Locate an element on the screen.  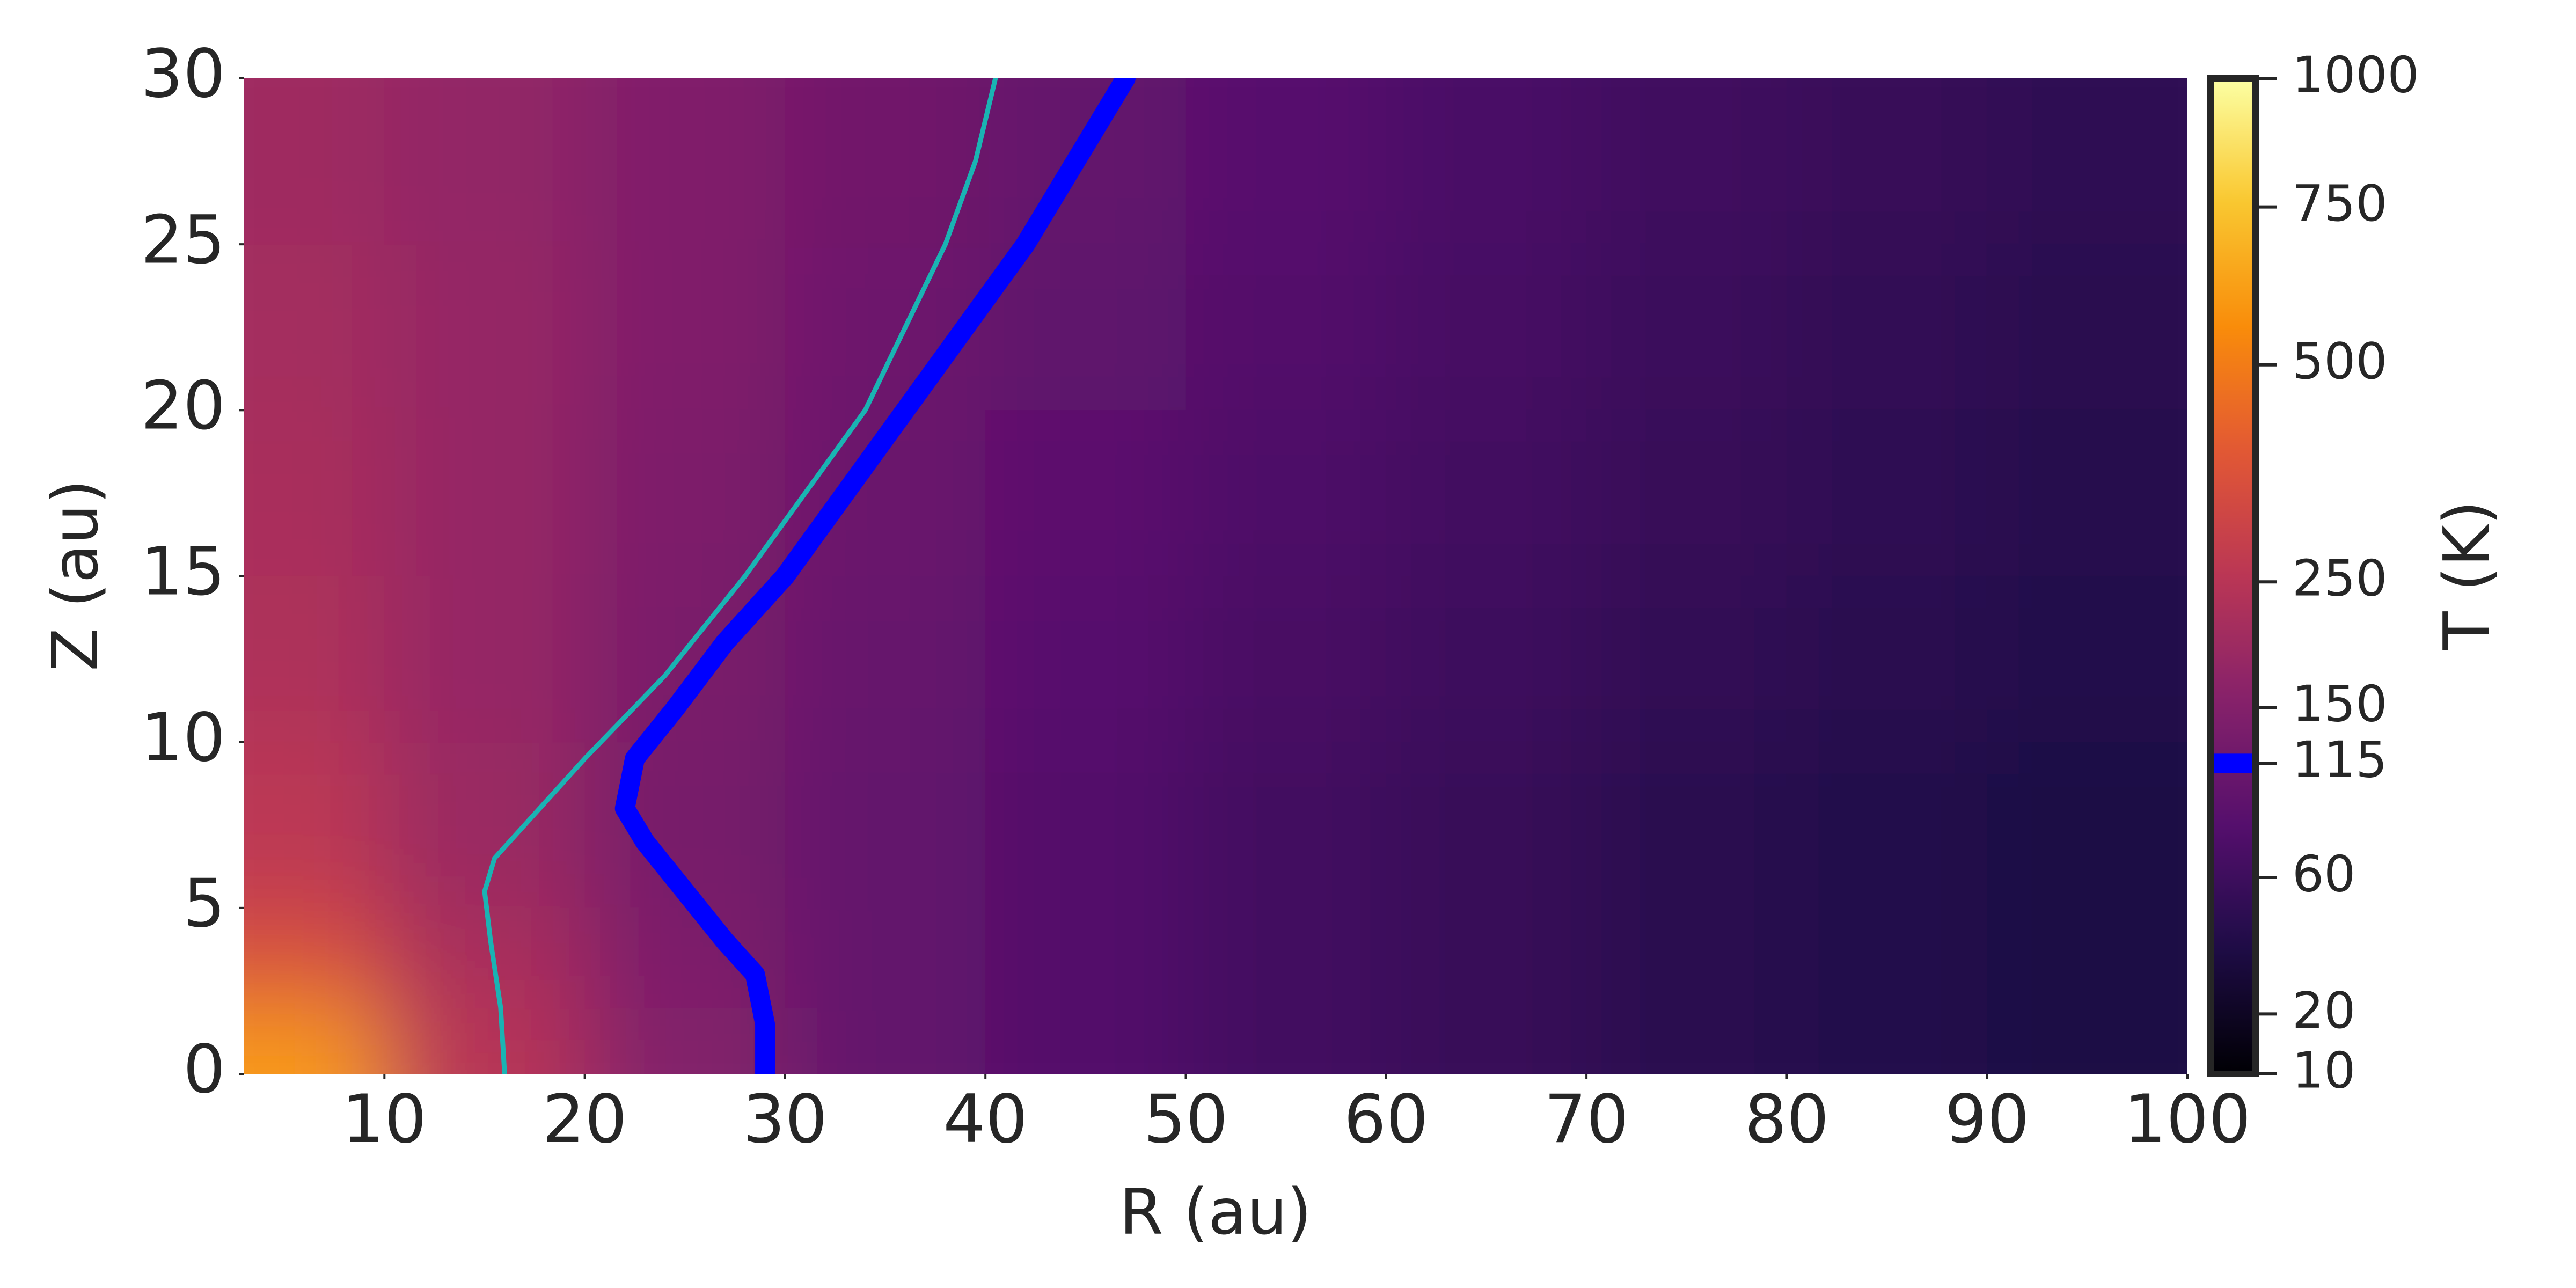
x-tick-label: 80 is located at coordinates (1787, 1119).